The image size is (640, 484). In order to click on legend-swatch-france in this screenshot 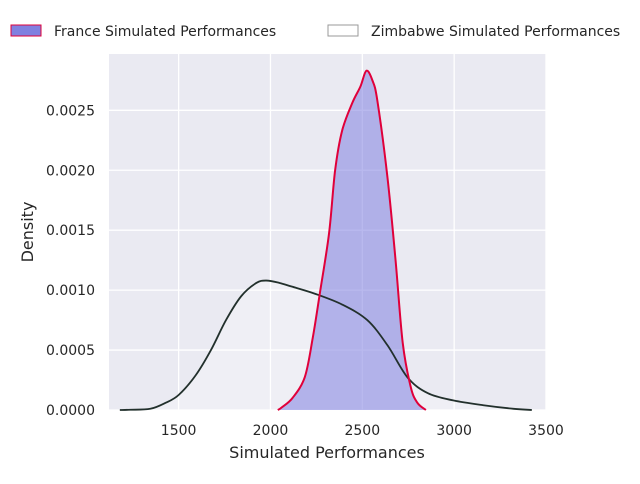, I will do `click(26, 30)`.